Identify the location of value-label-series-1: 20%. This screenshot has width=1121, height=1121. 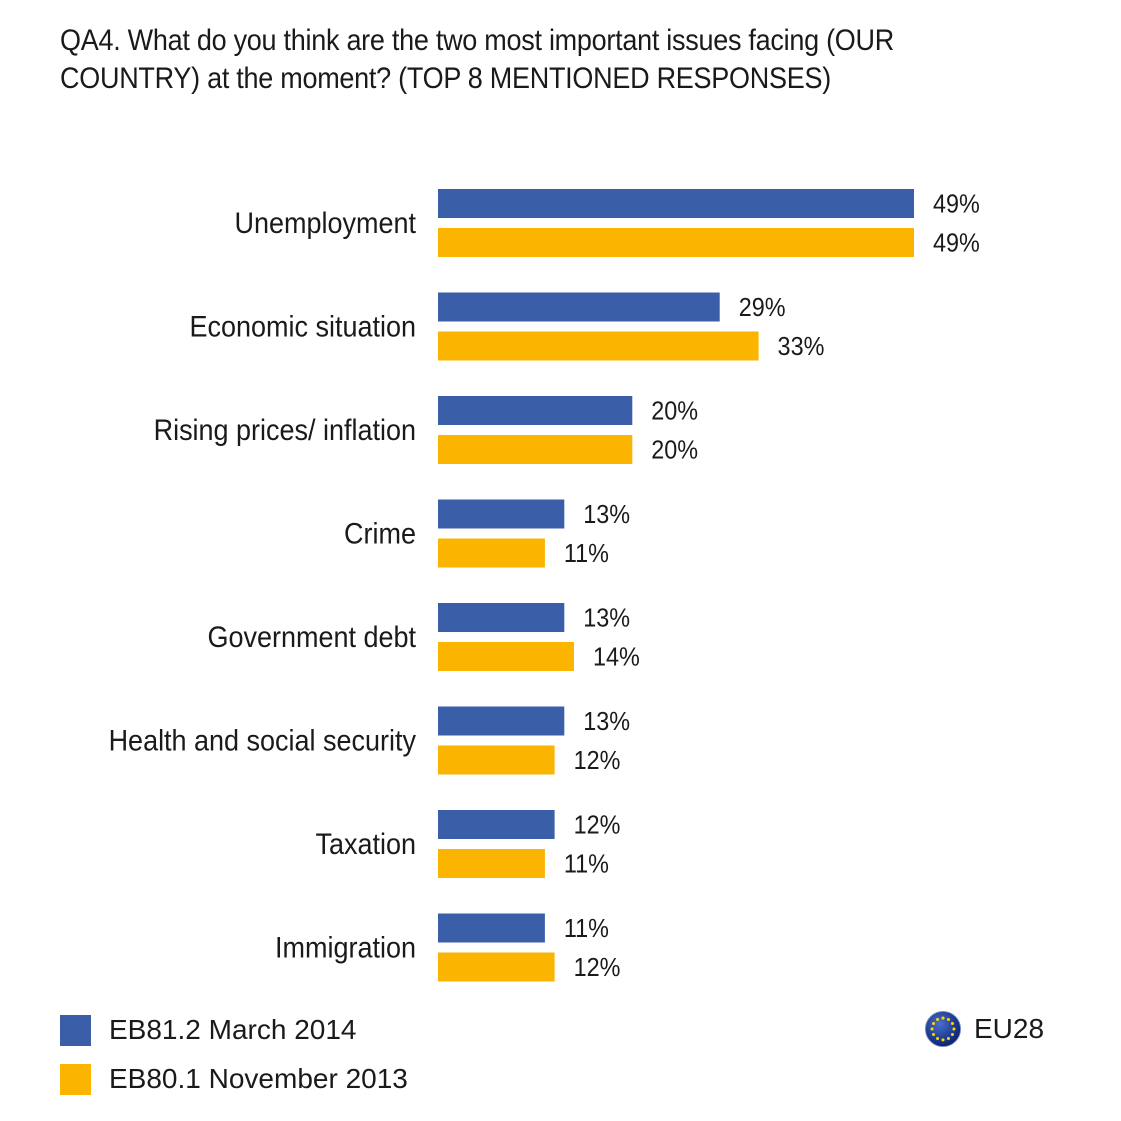
(674, 411).